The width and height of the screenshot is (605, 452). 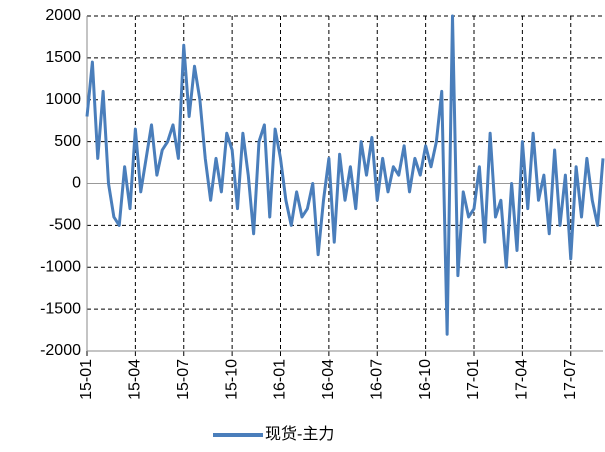 What do you see at coordinates (60, 350) in the screenshot?
I see `y-tick-label: -2000` at bounding box center [60, 350].